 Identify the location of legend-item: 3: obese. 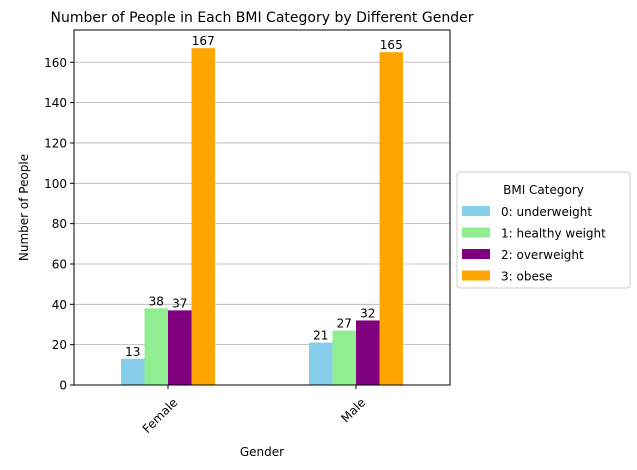
(507, 277).